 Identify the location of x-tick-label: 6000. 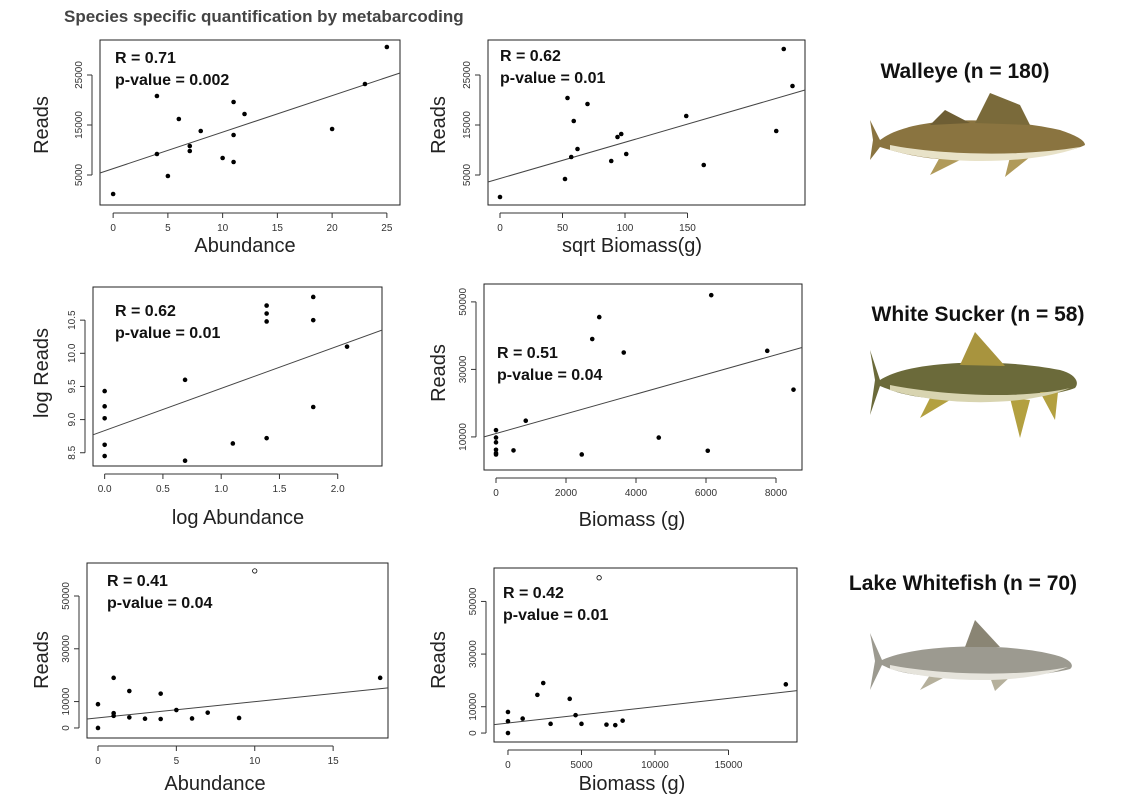
(706, 493).